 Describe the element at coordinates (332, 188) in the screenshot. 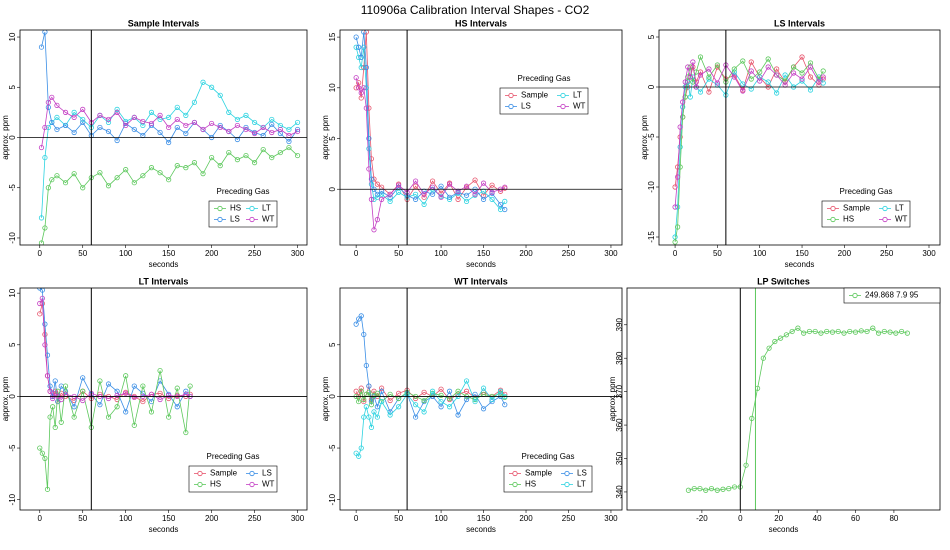

I see `y-tick-label: 0` at that location.